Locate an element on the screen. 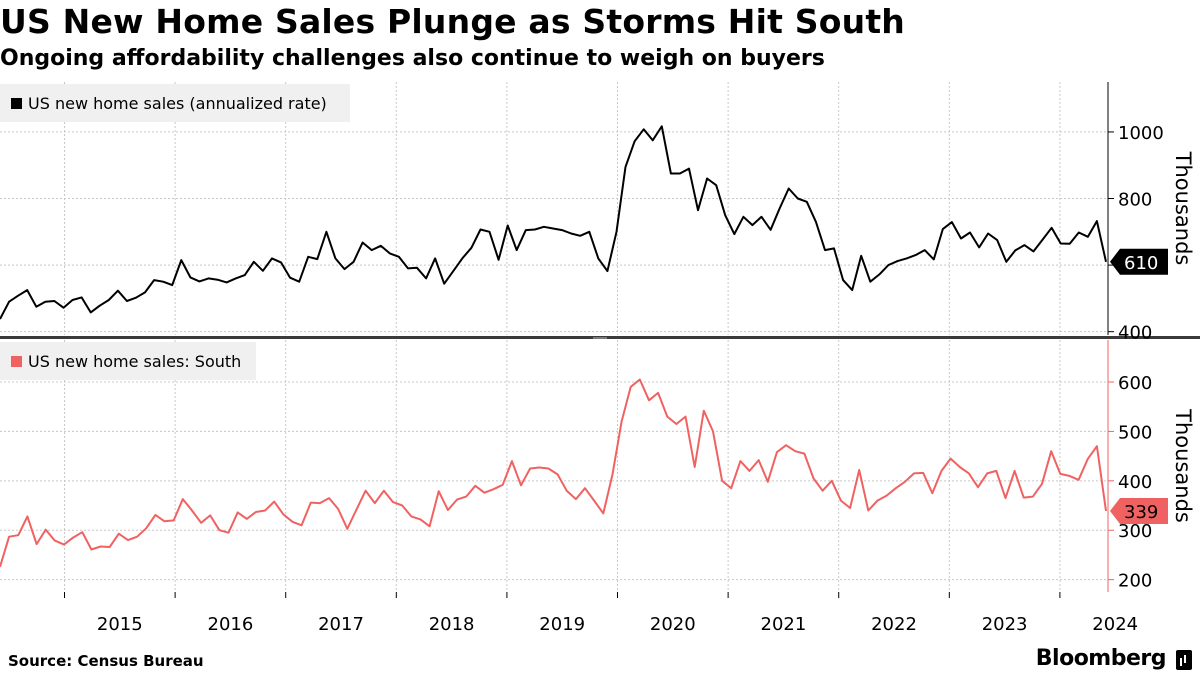  bloomberg-terminal-icon is located at coordinates (1184, 660).